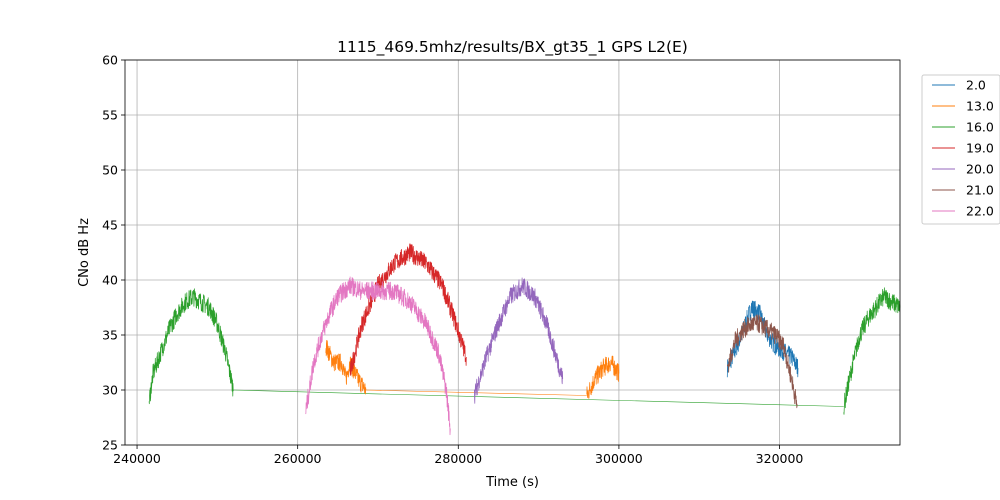  What do you see at coordinates (980, 211) in the screenshot?
I see `legend-label-22.0: 22.0` at bounding box center [980, 211].